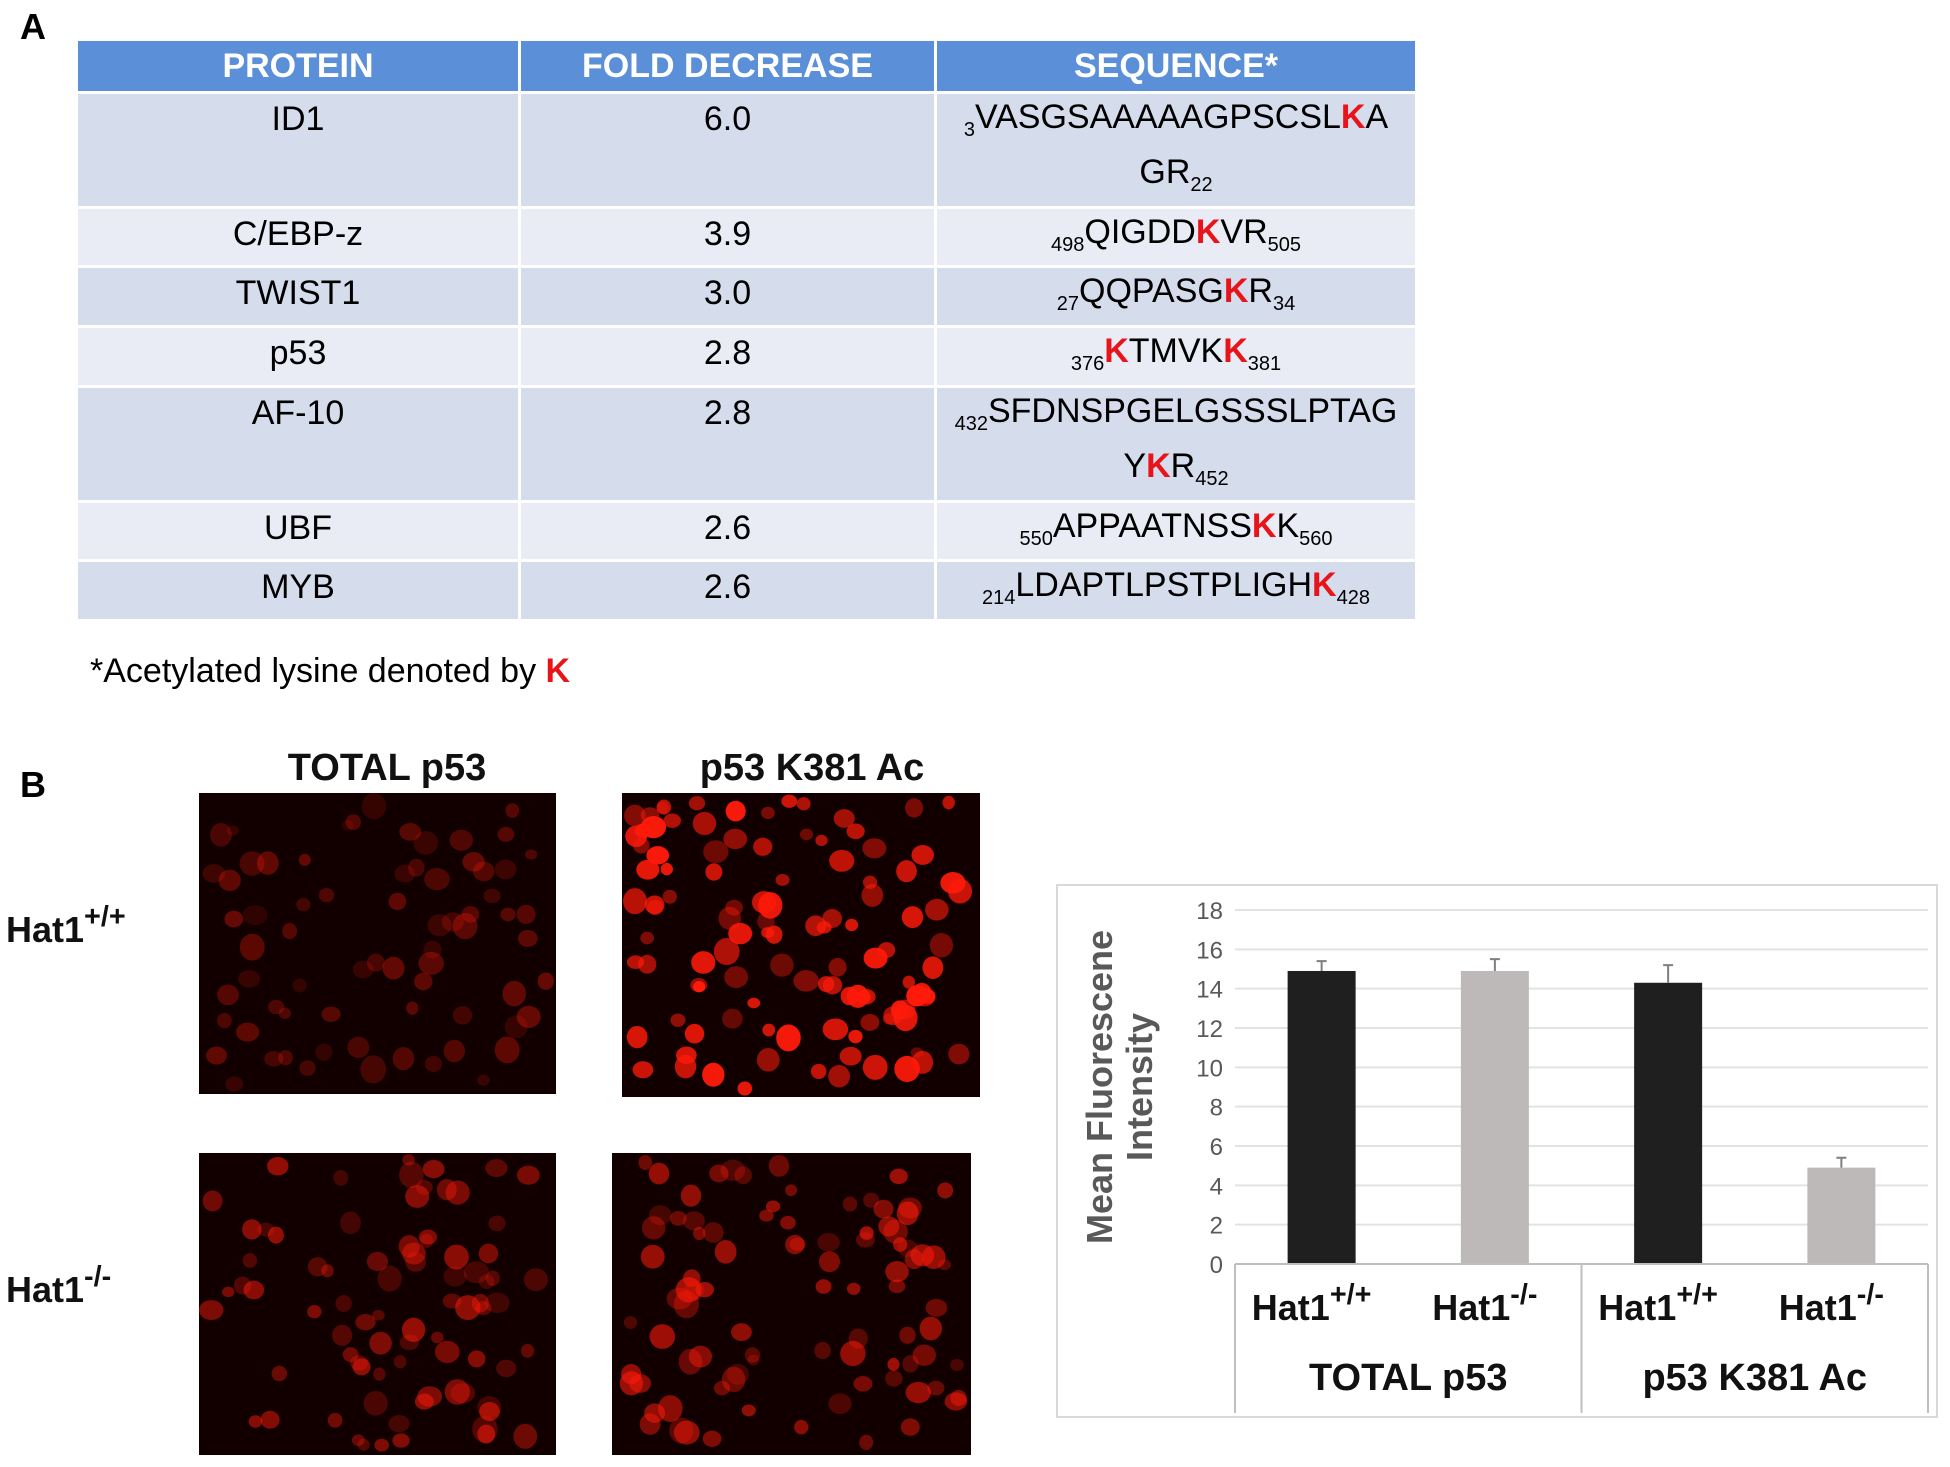 The width and height of the screenshot is (1950, 1467). I want to click on residue-number: 34, so click(1284, 304).